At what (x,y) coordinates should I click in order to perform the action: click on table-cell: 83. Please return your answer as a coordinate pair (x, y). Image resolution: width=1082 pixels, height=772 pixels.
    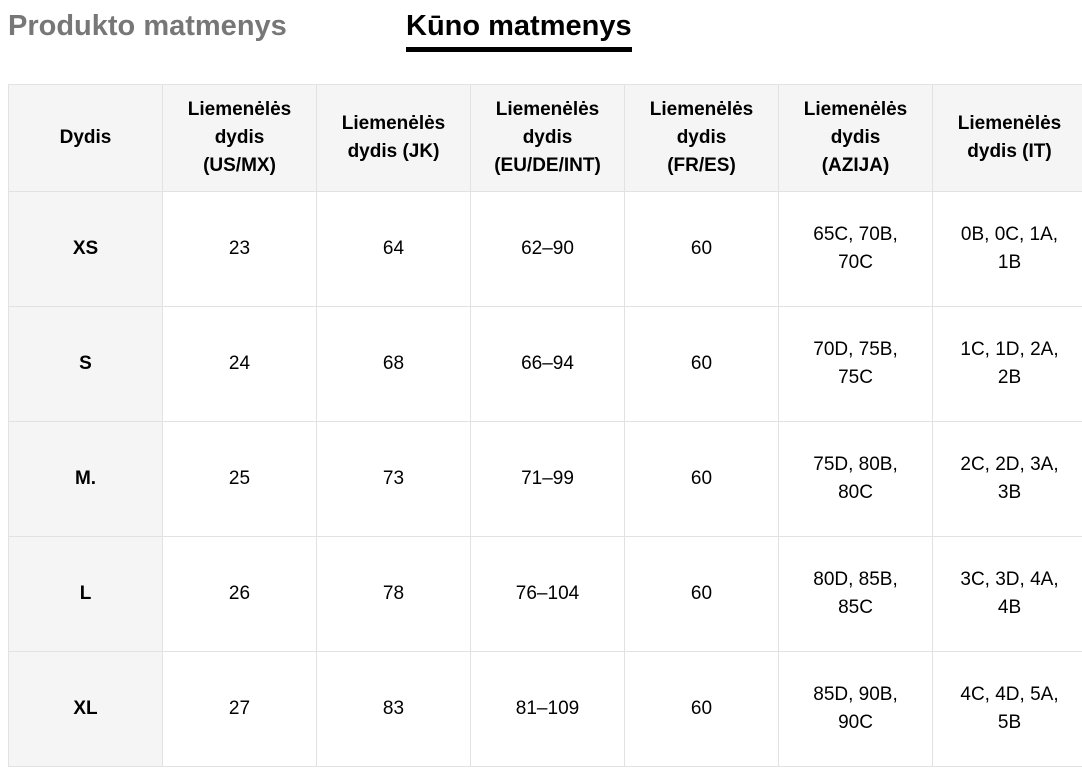
    Looking at the image, I should click on (393, 709).